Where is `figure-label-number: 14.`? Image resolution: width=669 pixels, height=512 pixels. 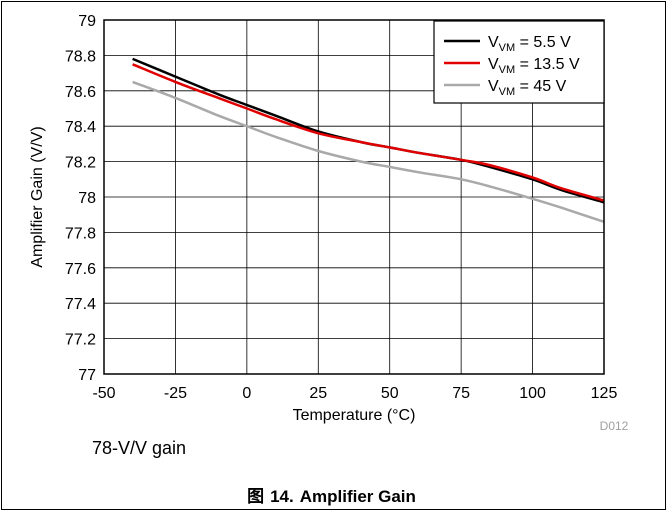 figure-label-number: 14. is located at coordinates (282, 496).